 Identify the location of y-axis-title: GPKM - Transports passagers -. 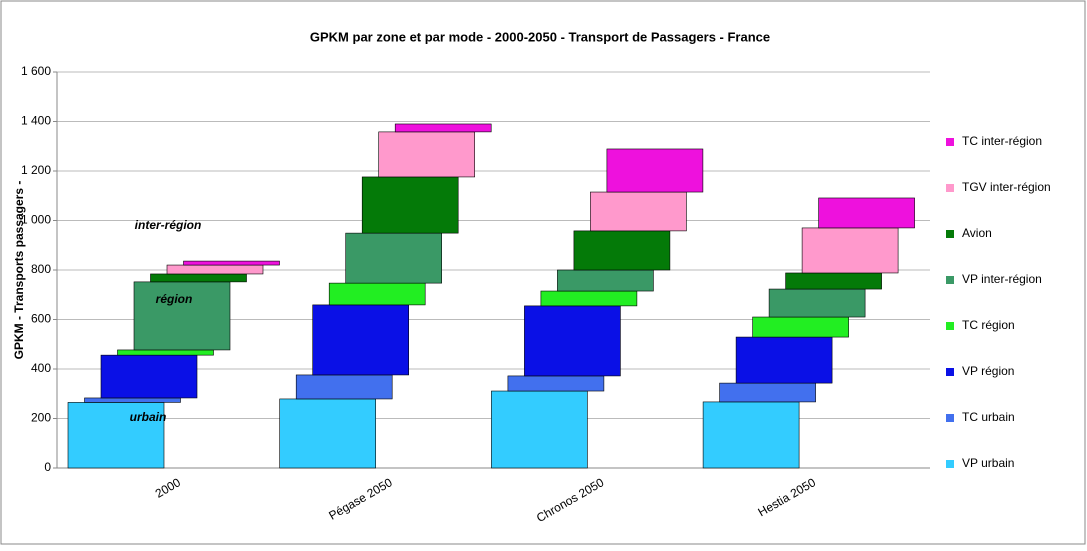
(19, 270).